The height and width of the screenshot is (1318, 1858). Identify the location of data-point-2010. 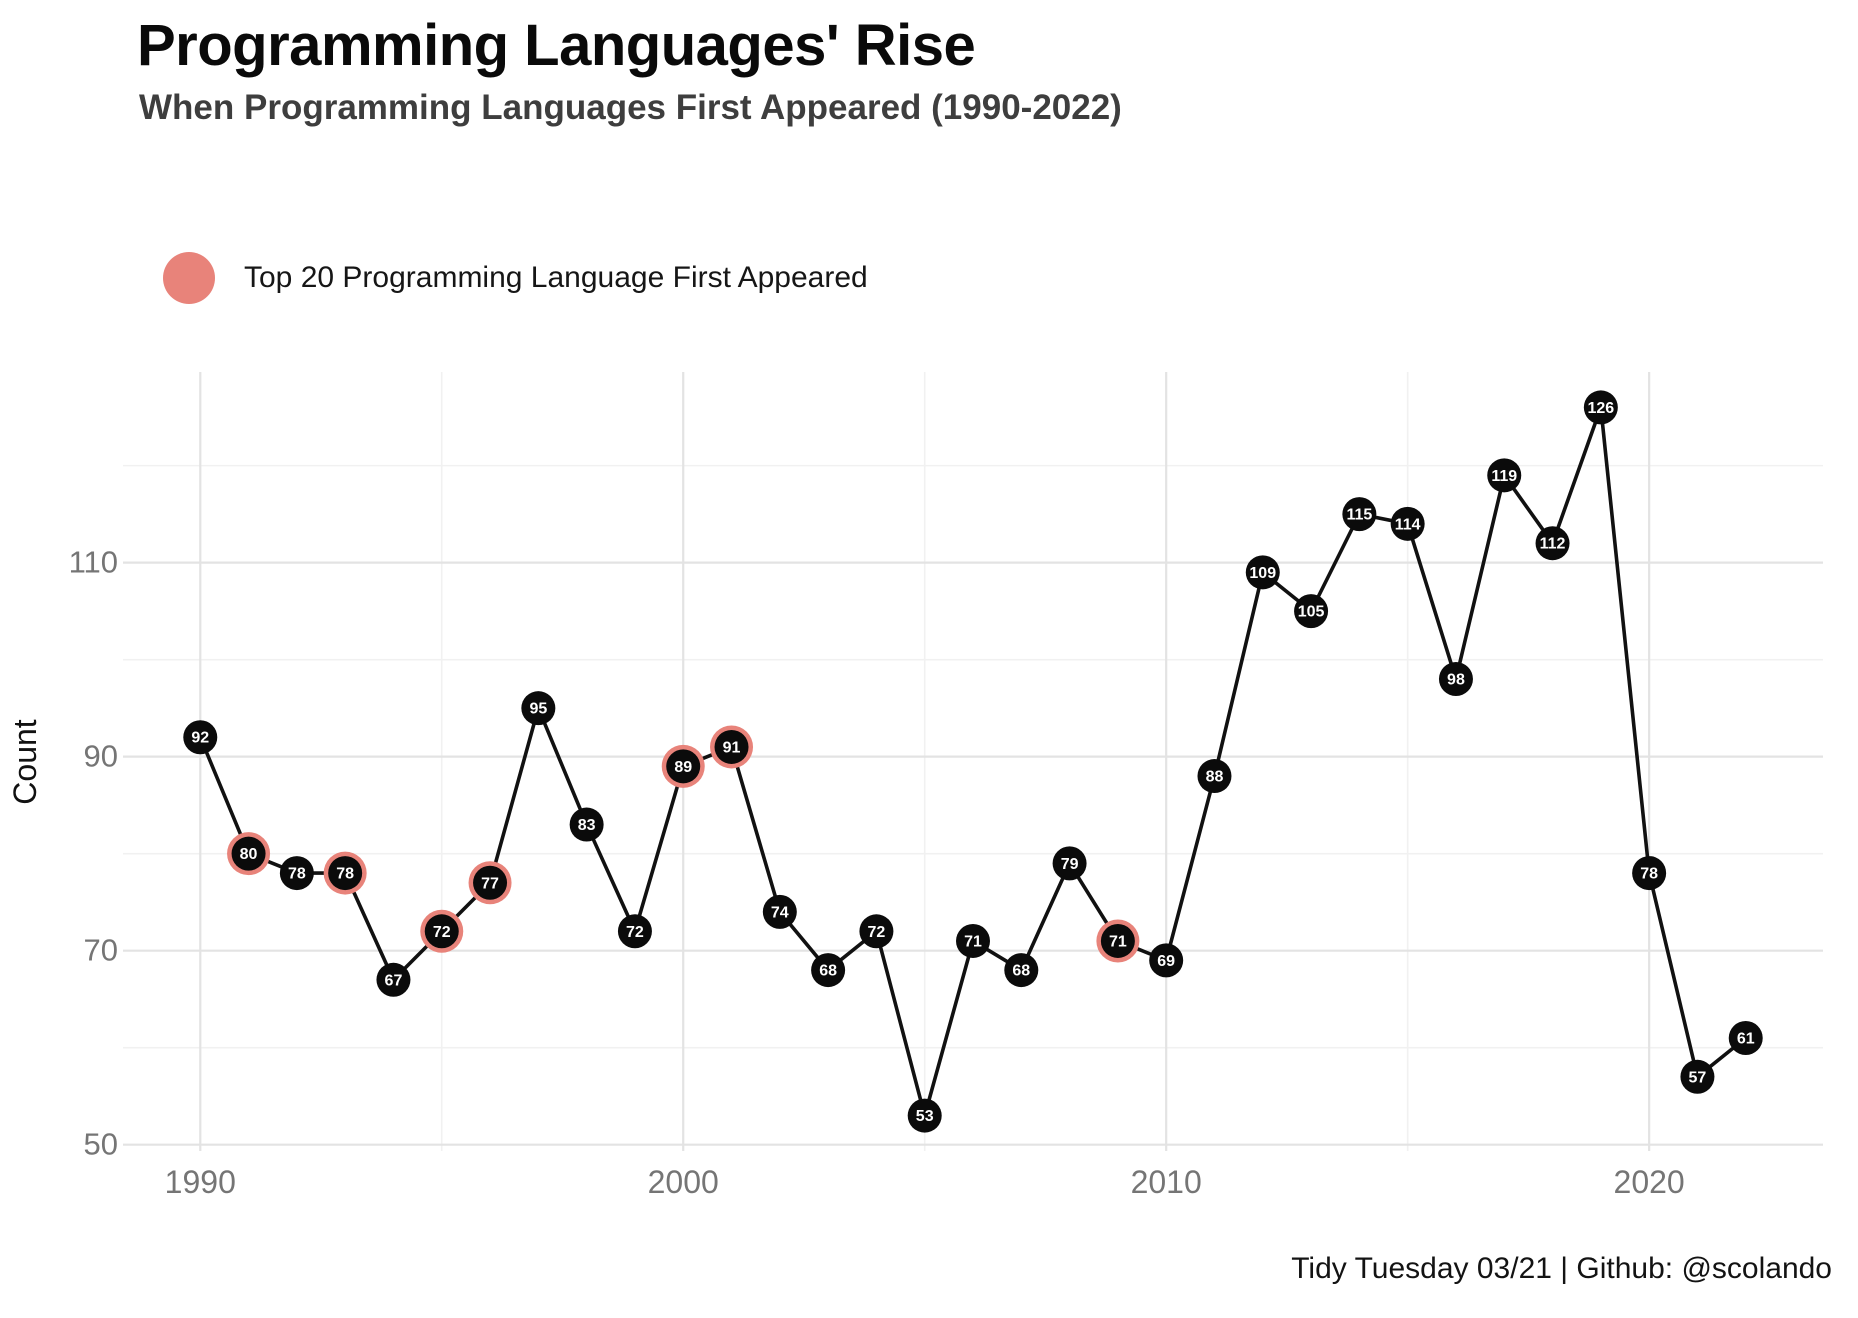
(1166, 960).